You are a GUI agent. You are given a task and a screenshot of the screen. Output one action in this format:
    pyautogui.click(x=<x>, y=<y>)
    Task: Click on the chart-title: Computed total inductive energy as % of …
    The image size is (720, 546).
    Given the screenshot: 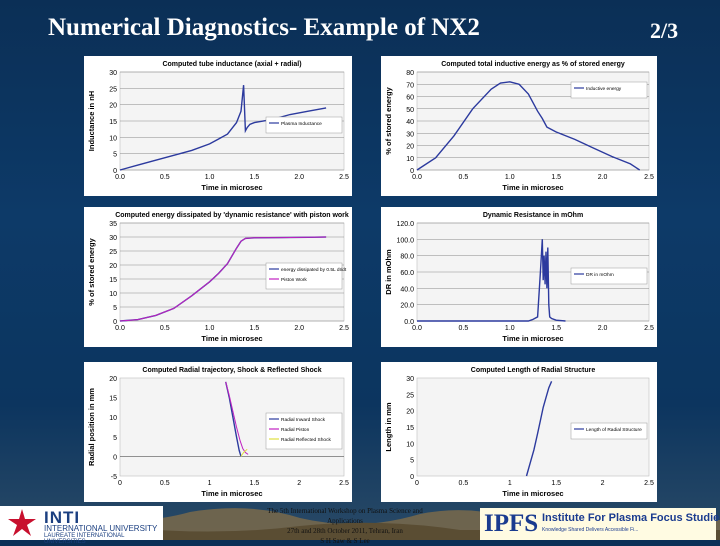 What is the action you would take?
    pyautogui.click(x=533, y=64)
    